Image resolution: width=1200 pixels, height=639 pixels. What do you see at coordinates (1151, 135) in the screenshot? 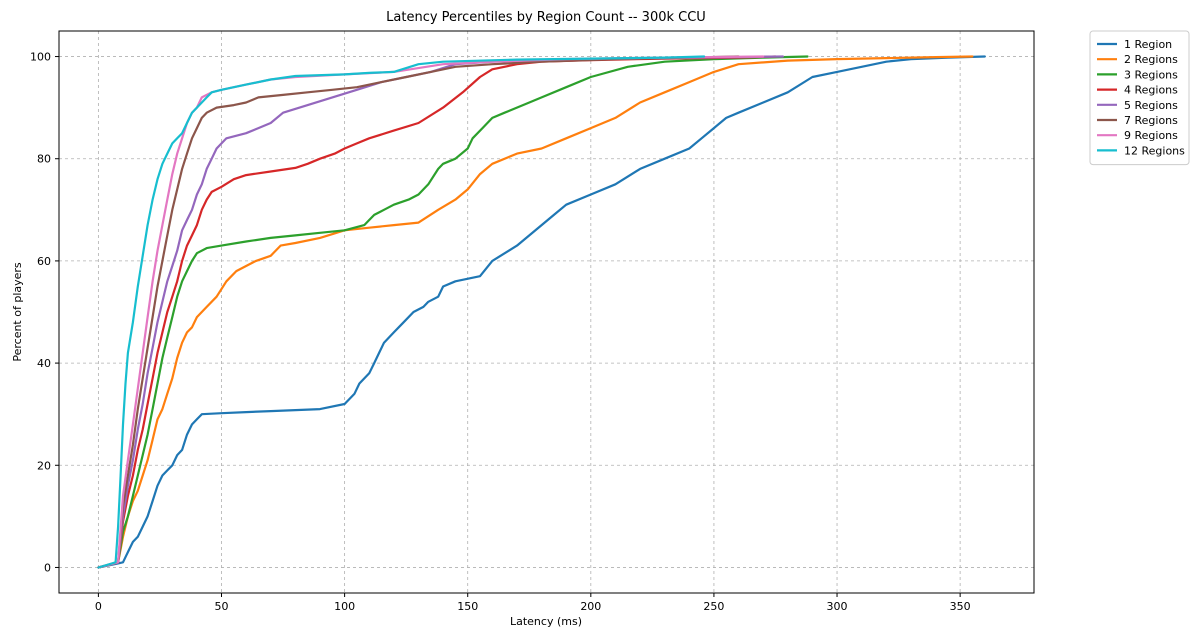
I see `legend-label: 9 Regions` at bounding box center [1151, 135].